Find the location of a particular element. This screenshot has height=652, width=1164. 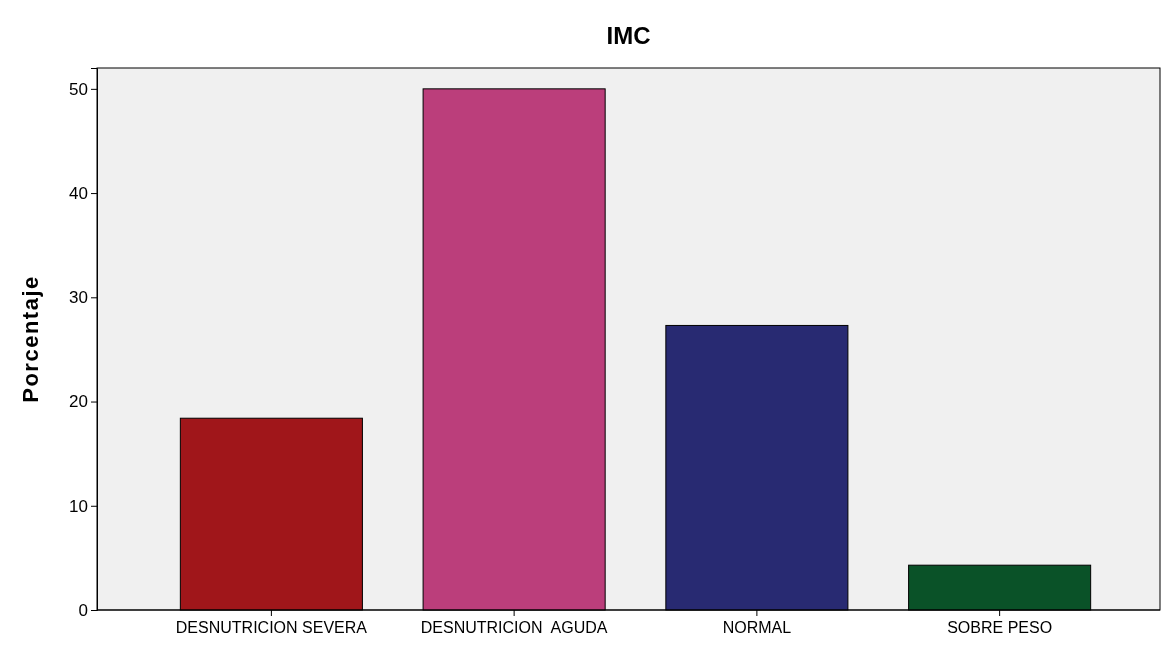

y-tick-label: 50 is located at coordinates (78, 89).